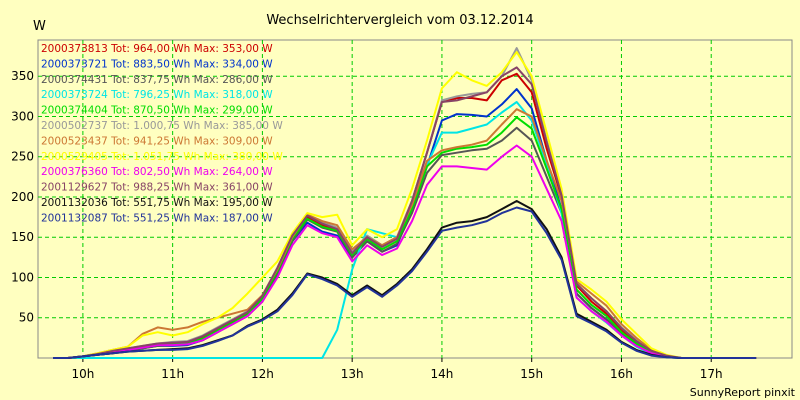 This screenshot has width=800, height=400. I want to click on y-tick-label: 300, so click(22, 116).